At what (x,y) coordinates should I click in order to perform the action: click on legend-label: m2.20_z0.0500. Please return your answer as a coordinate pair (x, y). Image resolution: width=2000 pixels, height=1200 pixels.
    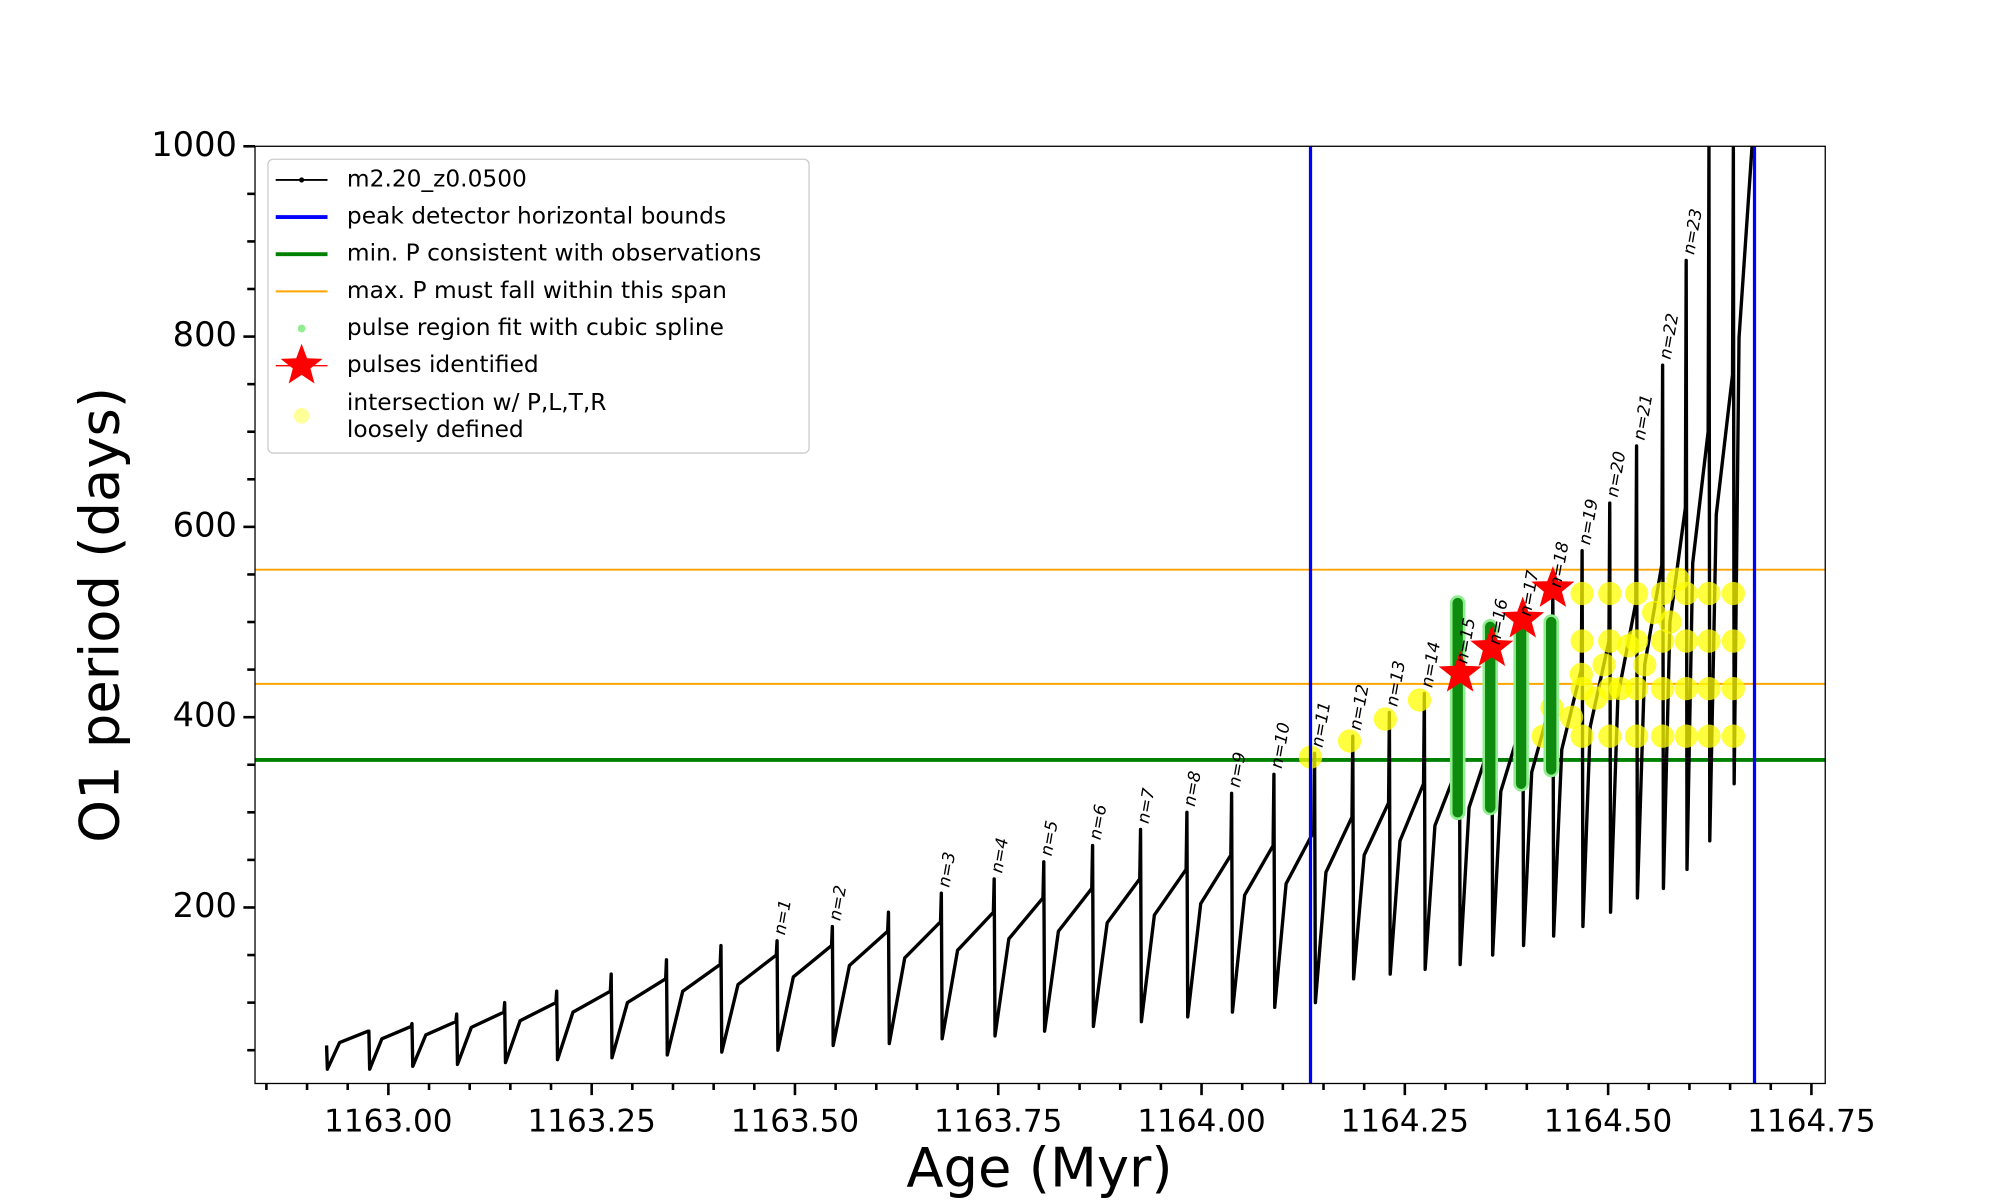
    Looking at the image, I should click on (437, 178).